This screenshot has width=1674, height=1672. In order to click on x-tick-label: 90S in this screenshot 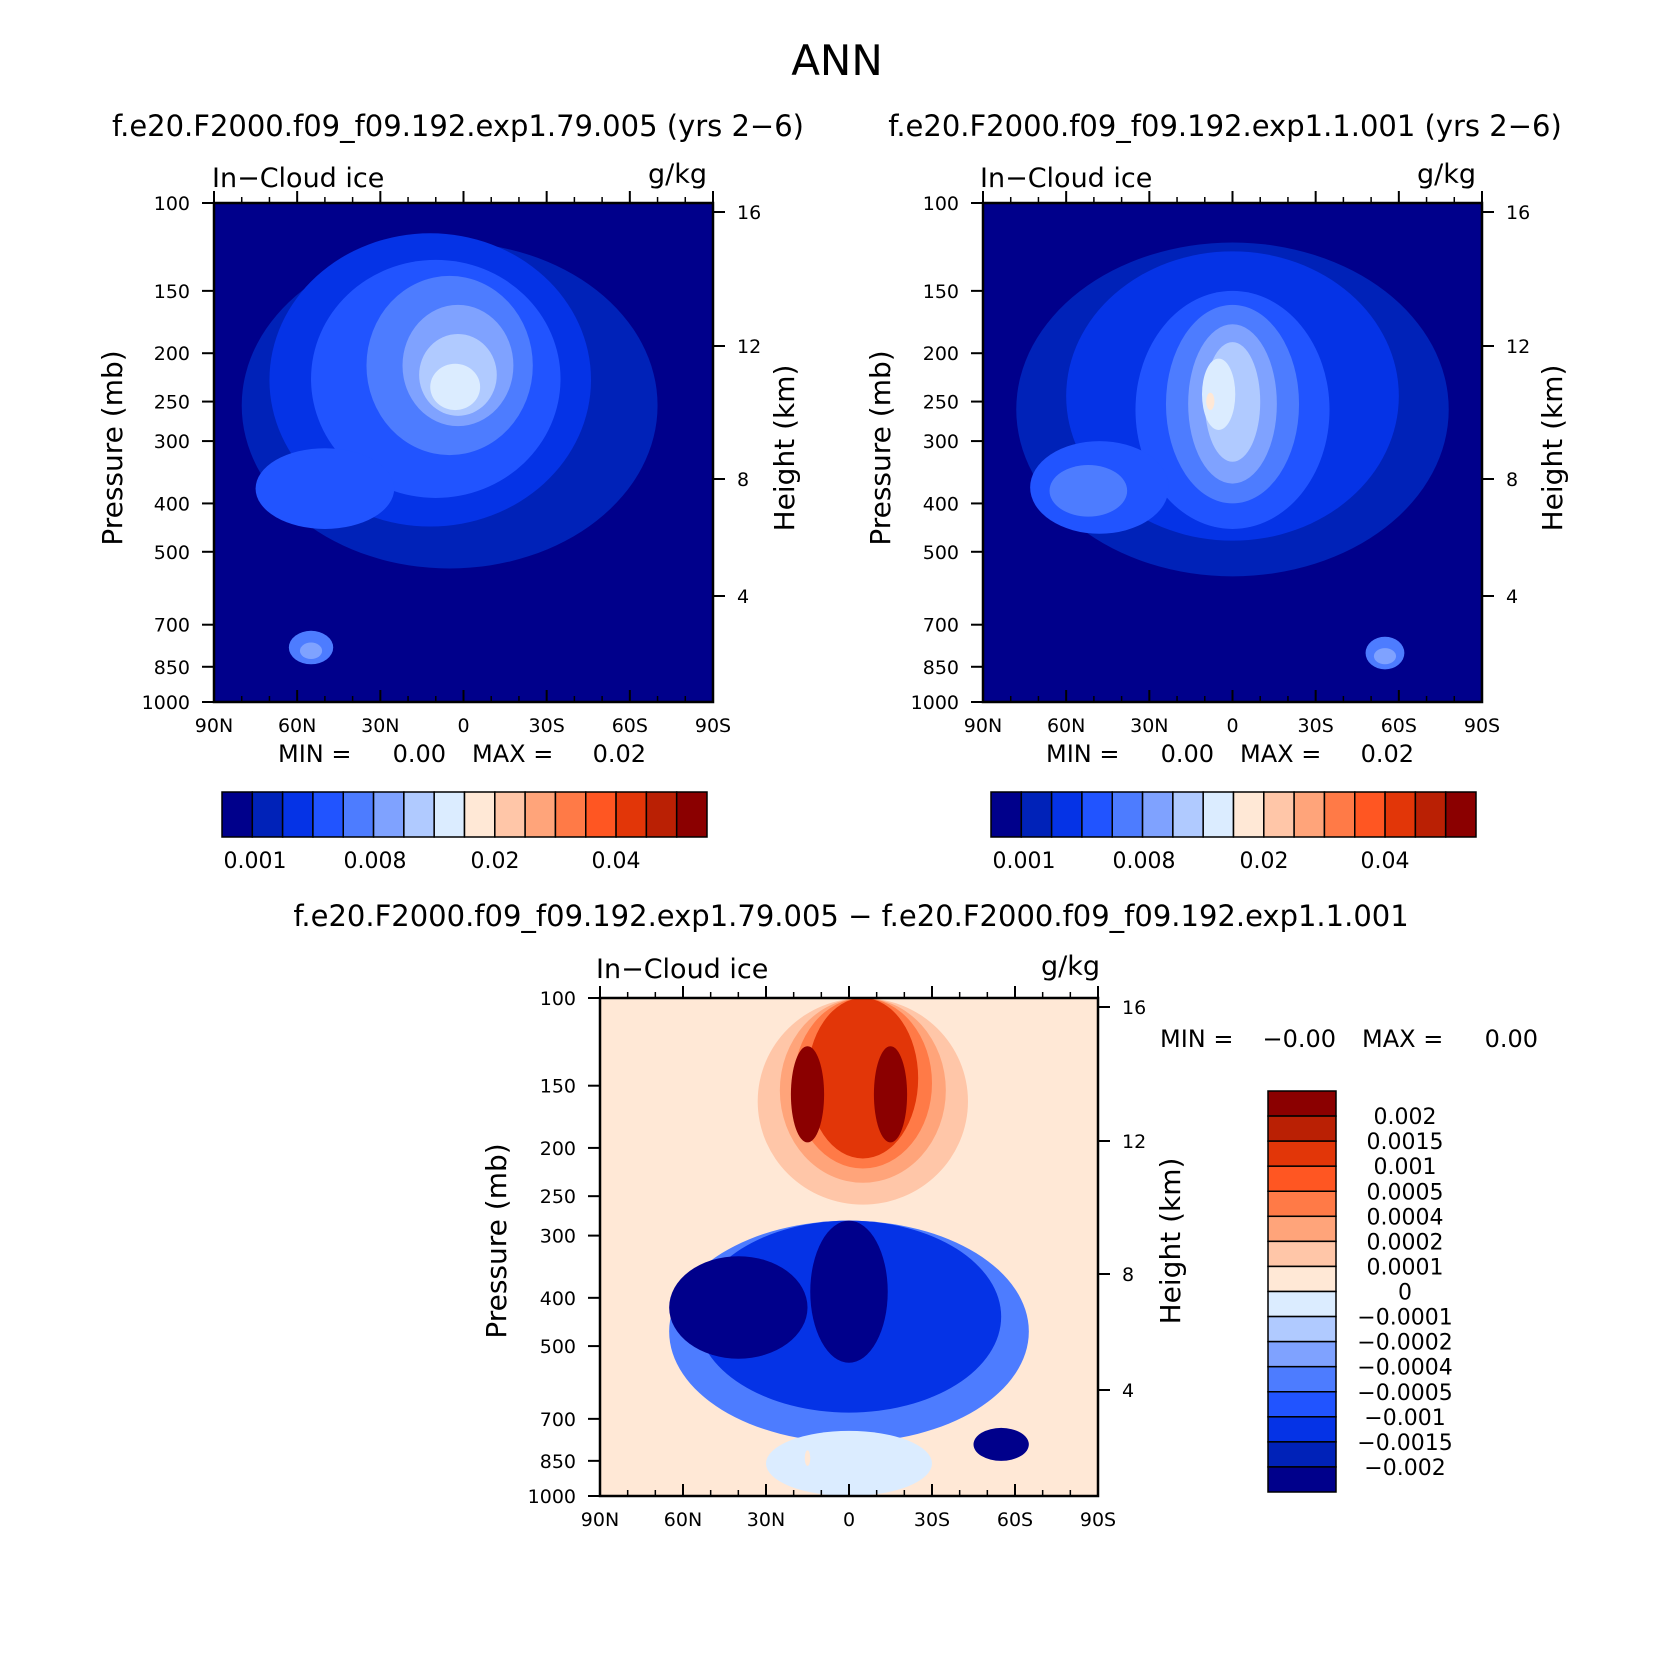, I will do `click(1098, 1520)`.